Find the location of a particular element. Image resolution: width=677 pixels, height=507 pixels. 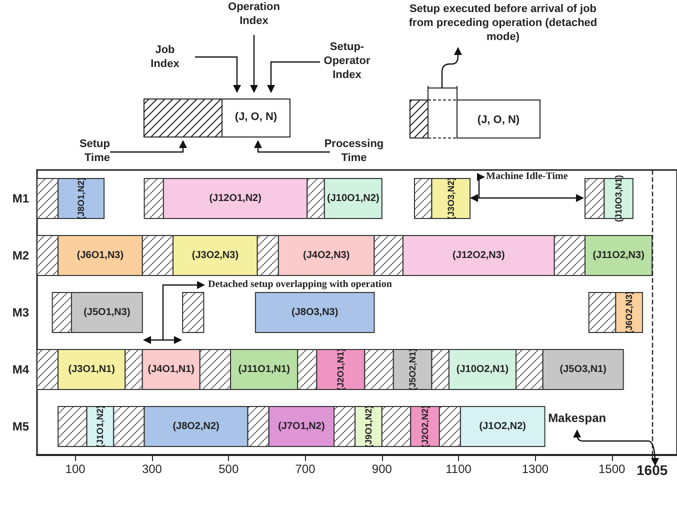

data-label: (J11O2,N3) is located at coordinates (618, 255).